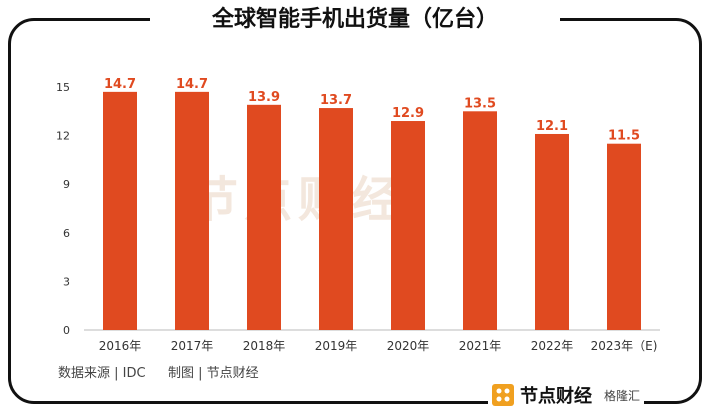 This screenshot has width=713, height=415. What do you see at coordinates (355, 20) in the screenshot?
I see `chart-title: 全球智能手机出货量（亿台）` at bounding box center [355, 20].